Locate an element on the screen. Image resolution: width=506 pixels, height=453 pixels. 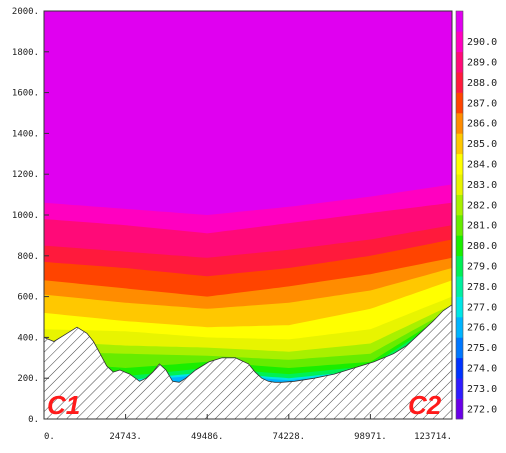
y-tick-label: 1400. is located at coordinates (25, 134).